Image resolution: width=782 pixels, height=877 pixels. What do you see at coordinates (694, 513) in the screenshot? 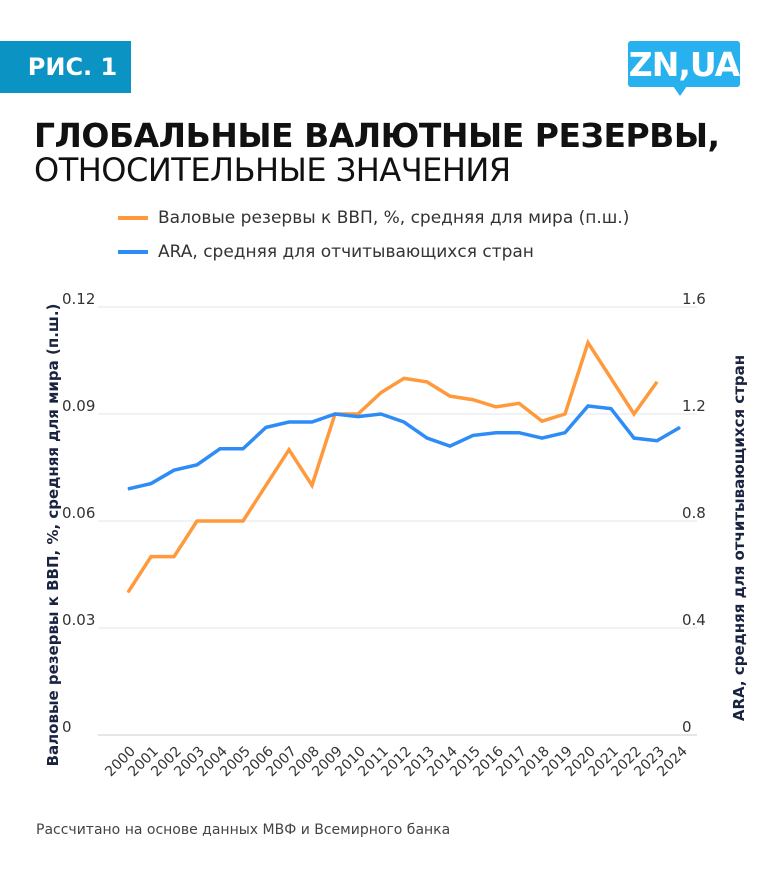
I see `y2-tick-label: 0.8` at bounding box center [694, 513].